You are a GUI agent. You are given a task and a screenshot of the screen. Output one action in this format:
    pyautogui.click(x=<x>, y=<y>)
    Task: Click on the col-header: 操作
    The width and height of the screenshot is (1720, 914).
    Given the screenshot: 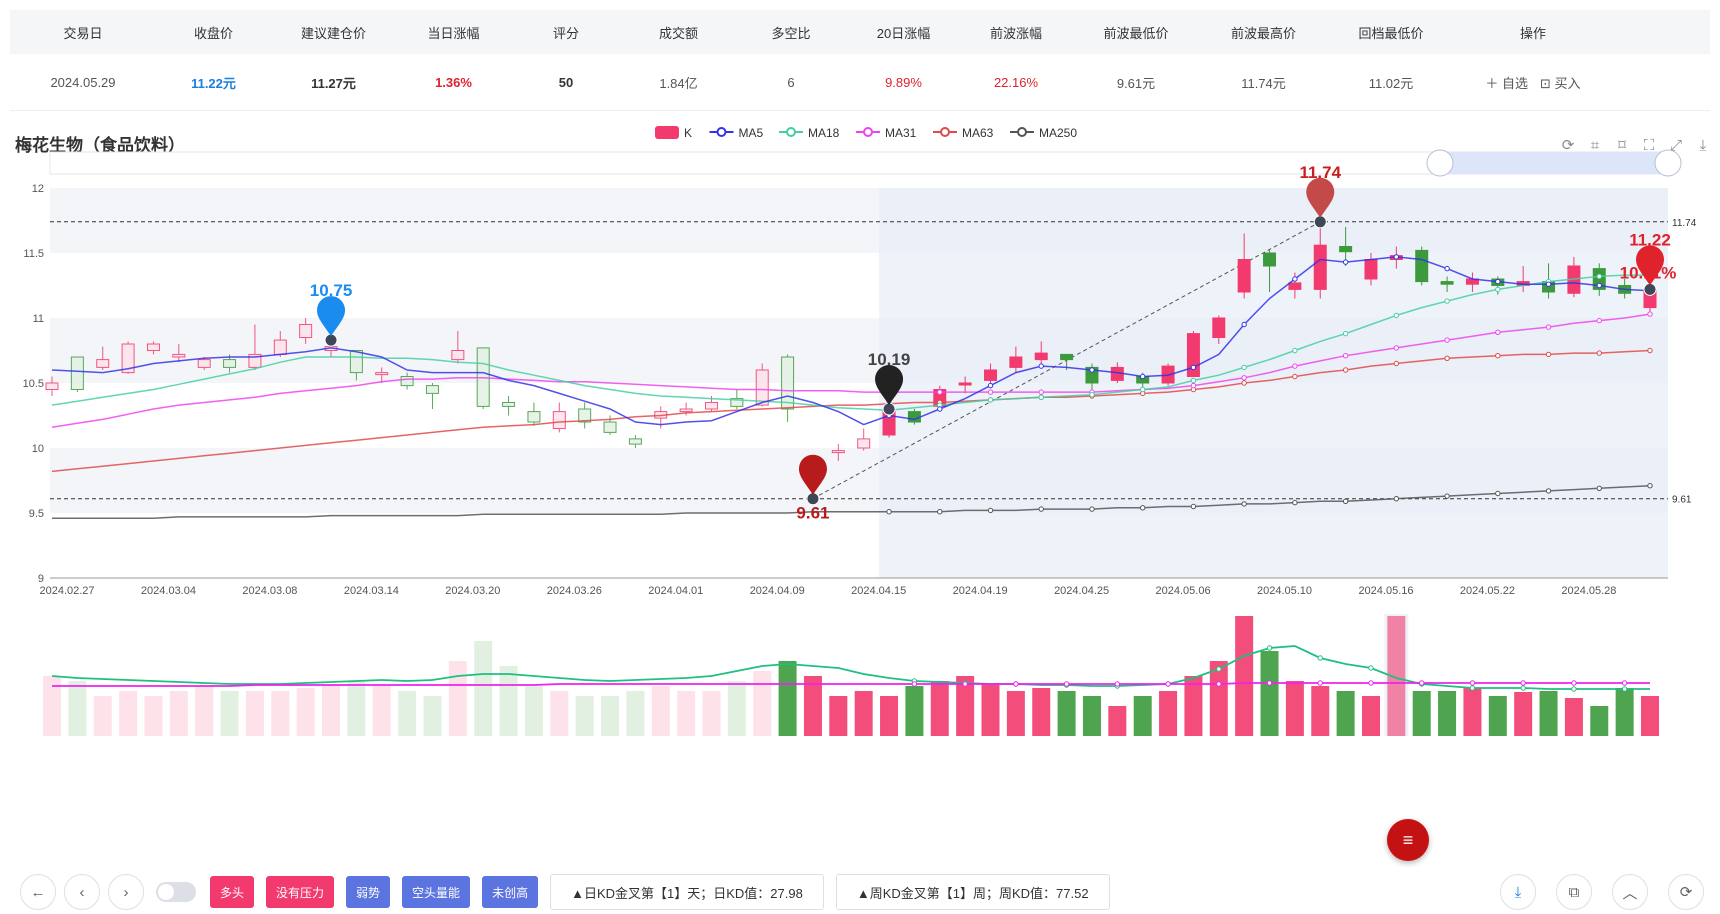 What is the action you would take?
    pyautogui.click(x=1532, y=33)
    